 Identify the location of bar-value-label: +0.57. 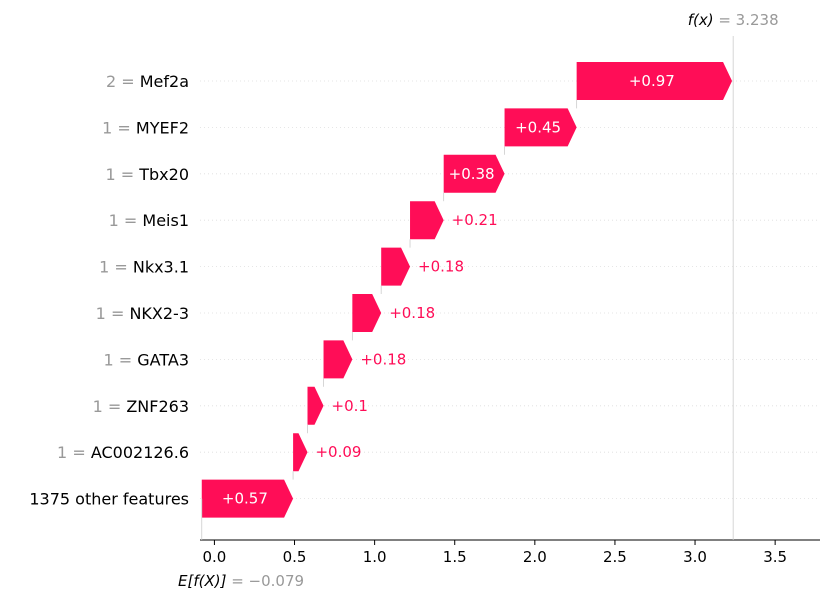
(245, 499).